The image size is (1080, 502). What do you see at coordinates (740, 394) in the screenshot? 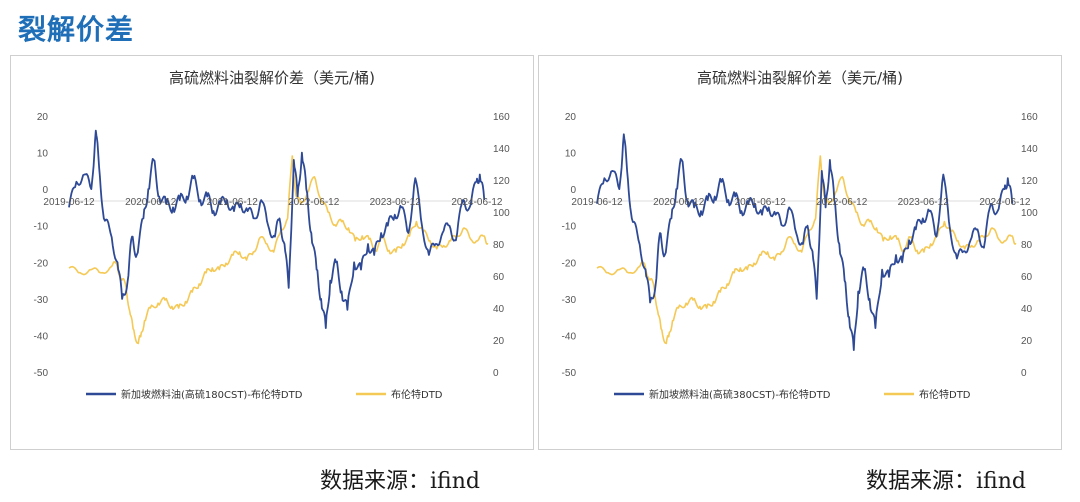
I see `legend-label: 新加坡燃料油(高硫380CST)-布伦特DTD` at bounding box center [740, 394].